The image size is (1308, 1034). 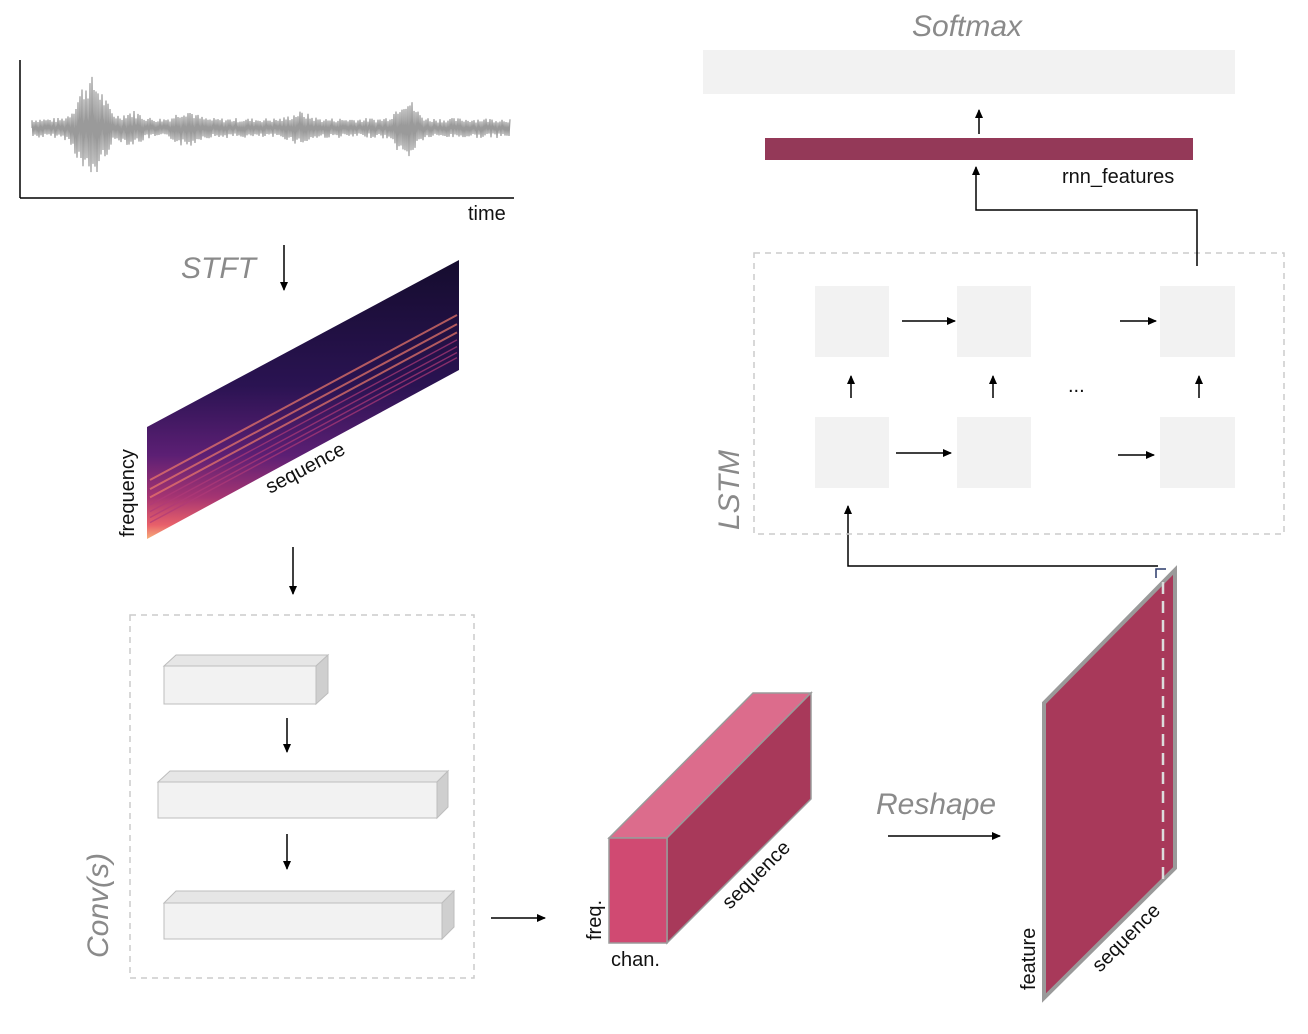 What do you see at coordinates (487, 214) in the screenshot?
I see `time-axis-label: time` at bounding box center [487, 214].